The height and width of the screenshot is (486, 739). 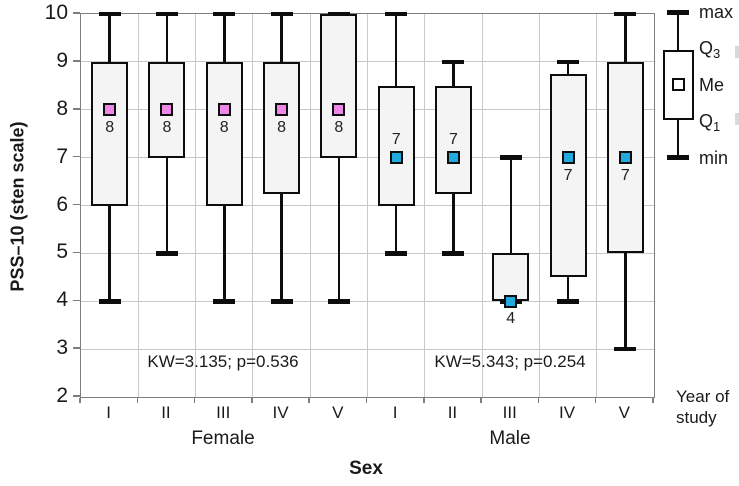 I want to click on y-tick-label: 8, so click(x=62, y=108).